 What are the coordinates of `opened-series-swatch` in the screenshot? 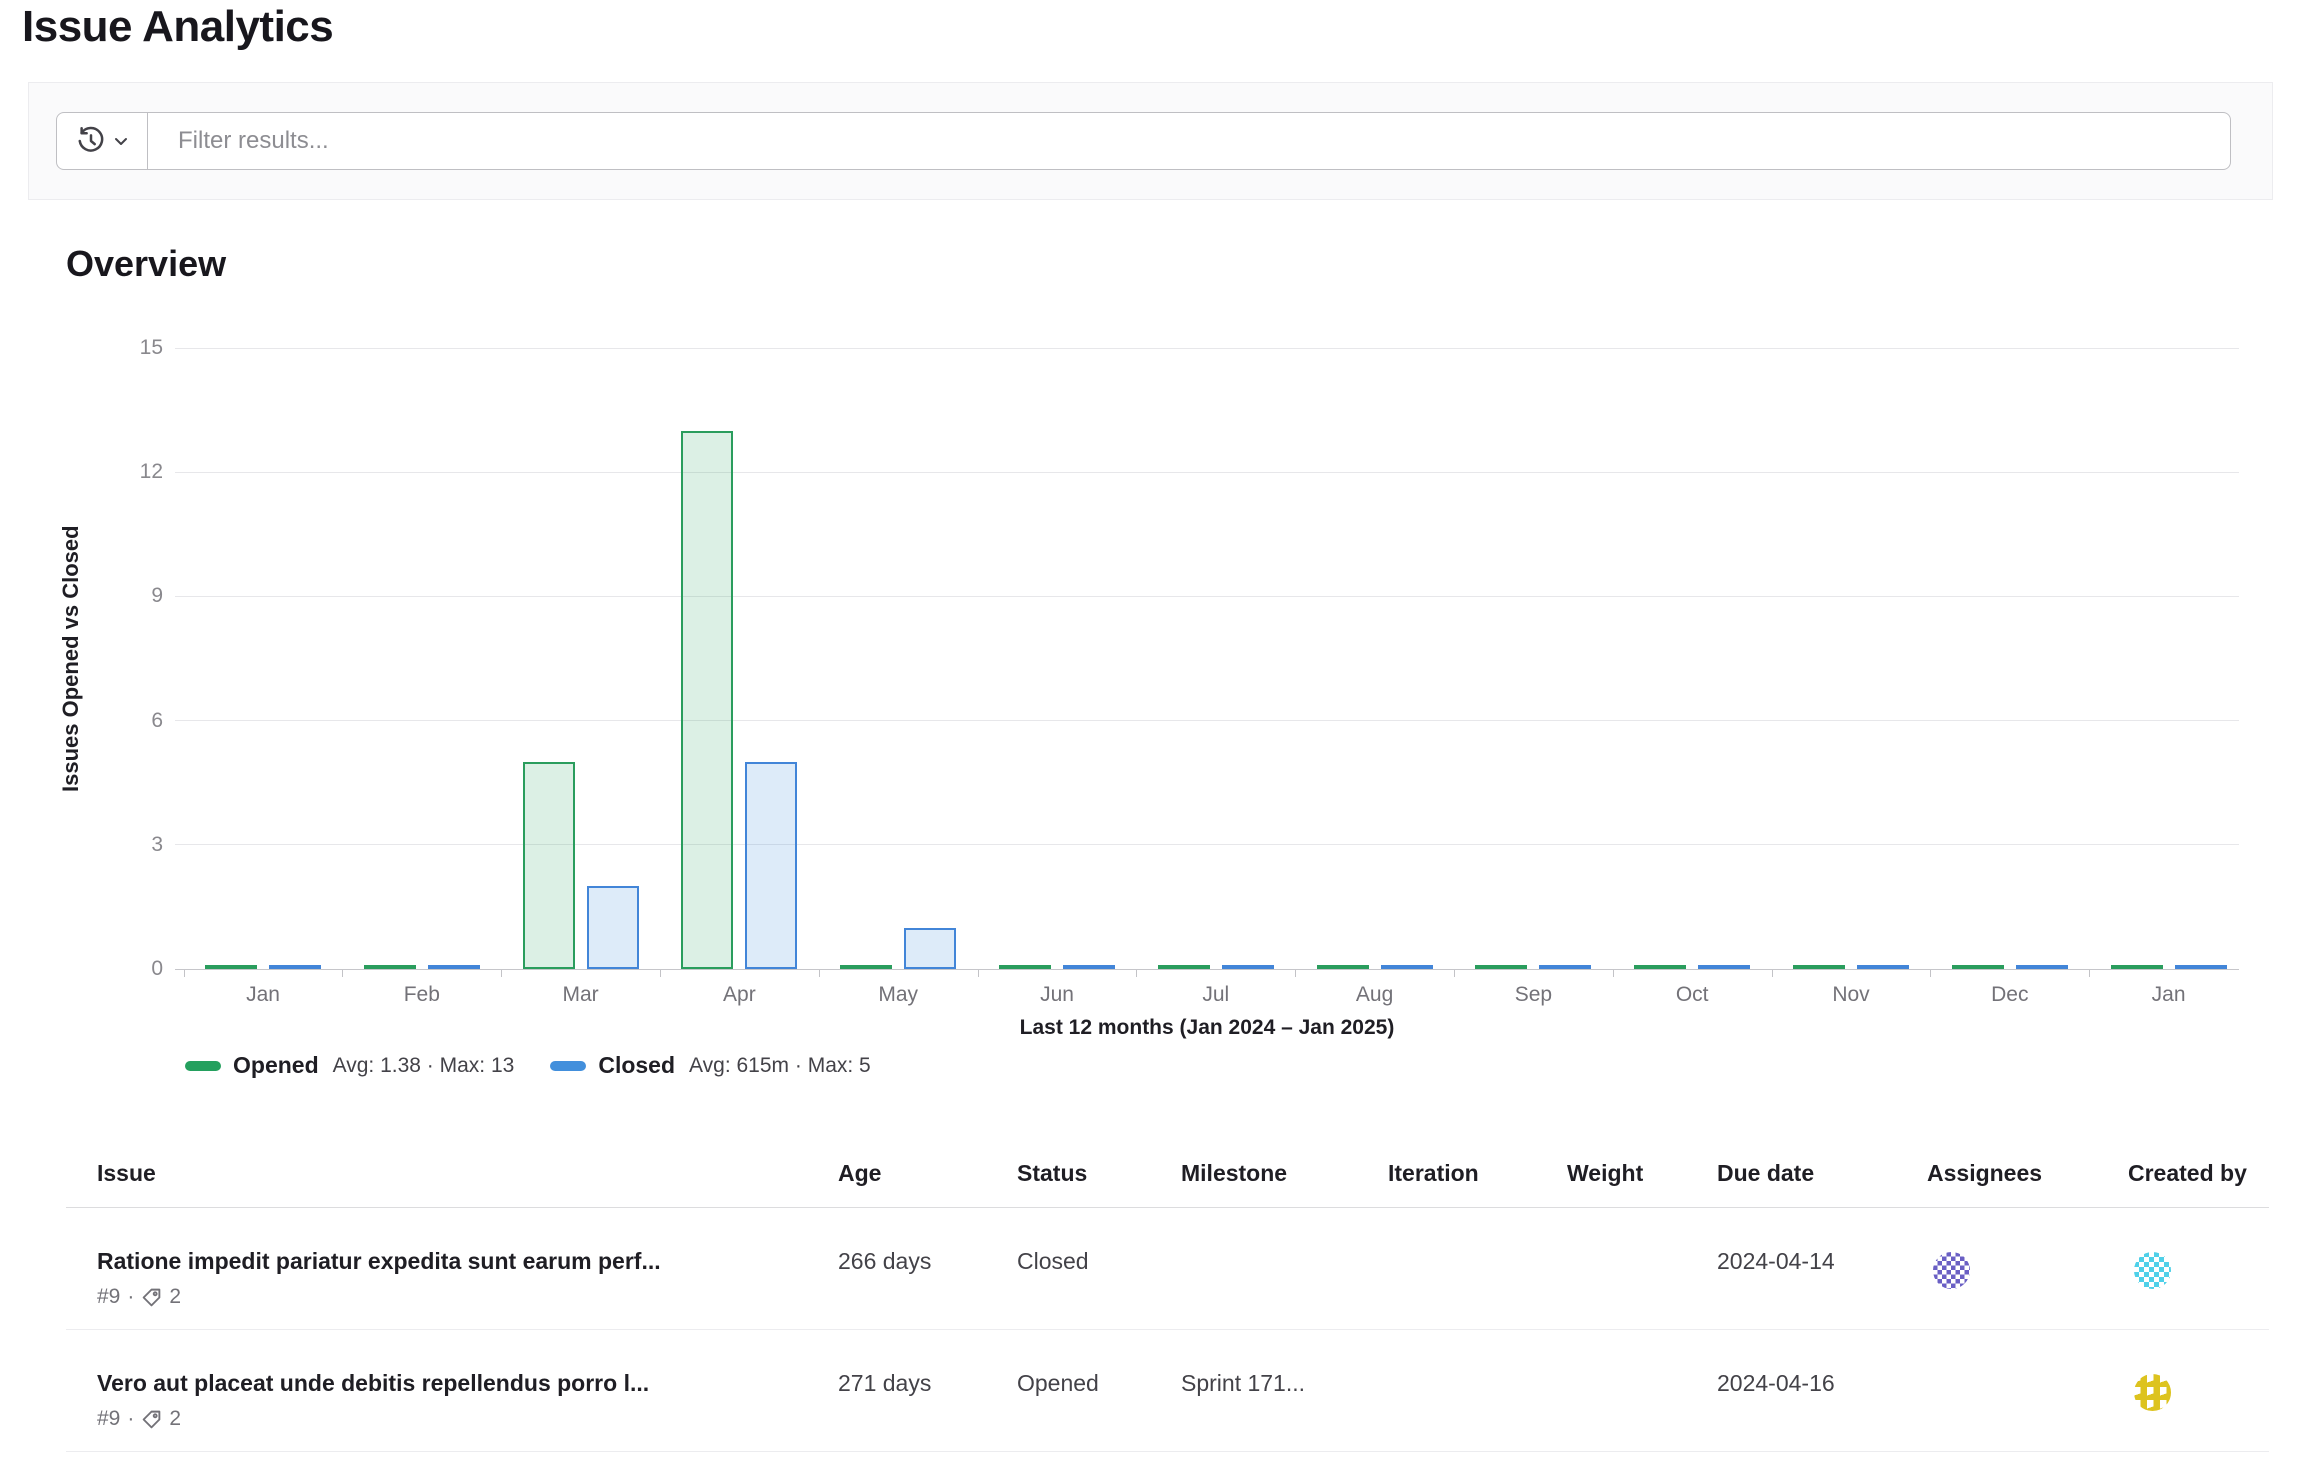 It's located at (203, 1065).